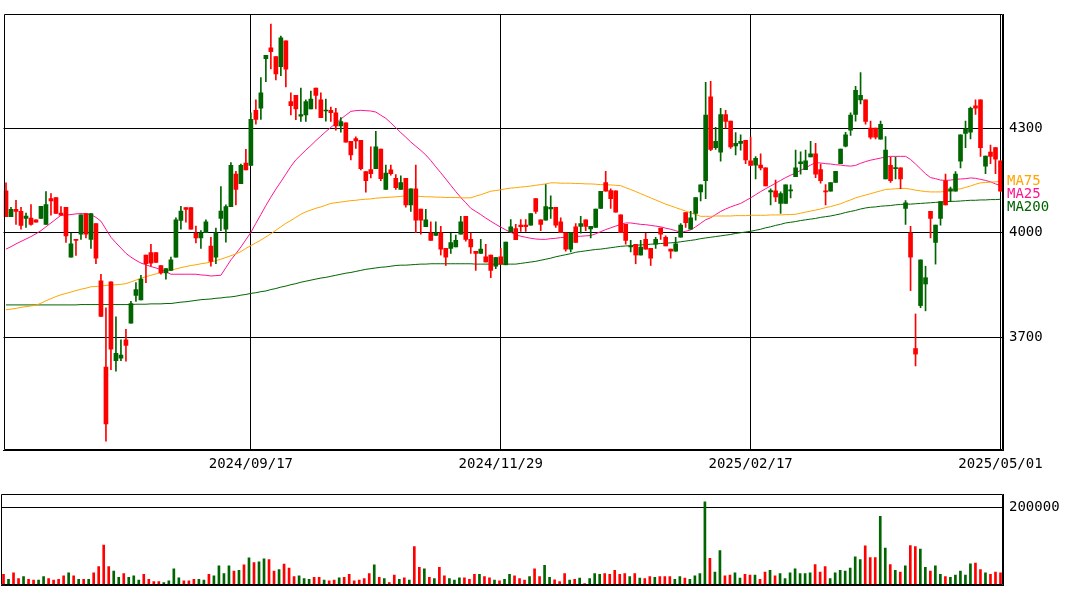  I want to click on x-tick-label: 2024/09/17, so click(251, 463).